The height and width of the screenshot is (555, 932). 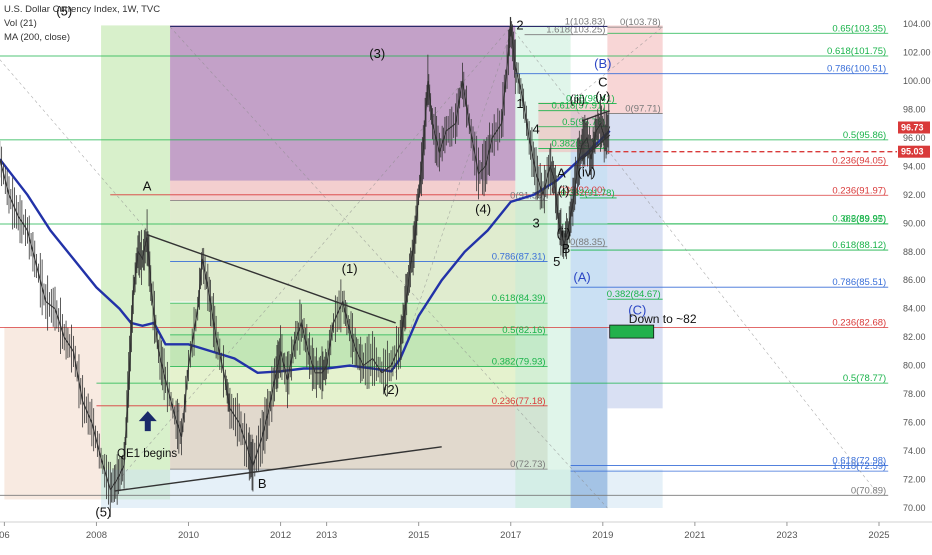 What do you see at coordinates (914, 337) in the screenshot?
I see `y-tick-11: 82.00` at bounding box center [914, 337].